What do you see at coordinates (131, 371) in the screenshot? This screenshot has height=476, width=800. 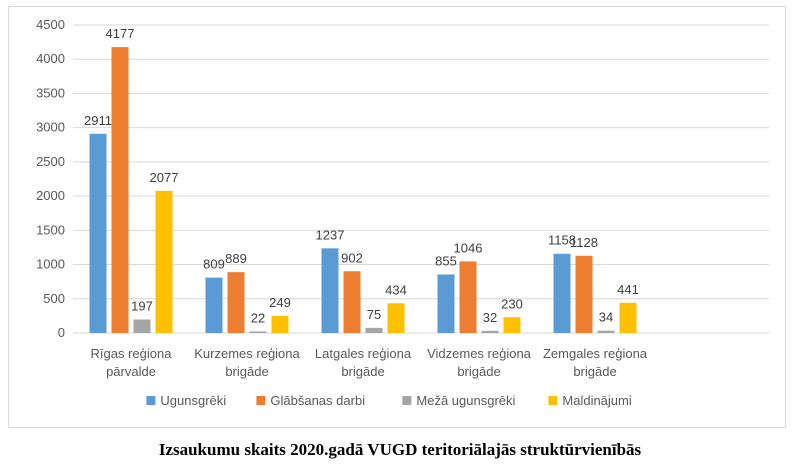 I see `x-category-label: pārvalde` at bounding box center [131, 371].